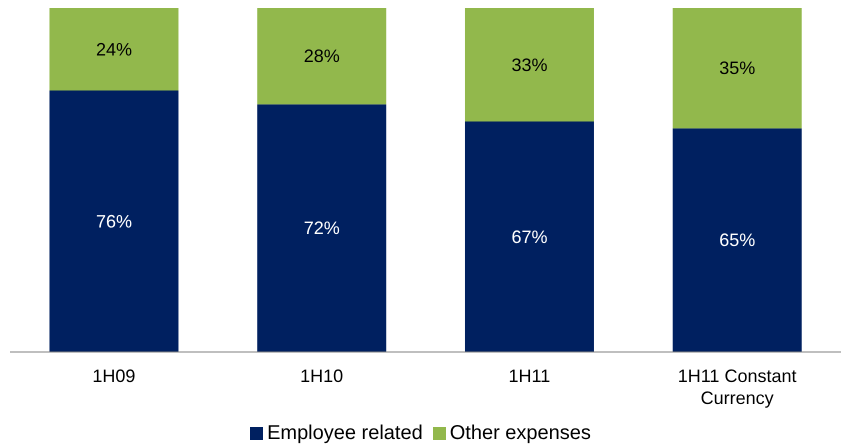 The height and width of the screenshot is (445, 841). What do you see at coordinates (114, 376) in the screenshot?
I see `x-tick-label: 1H09` at bounding box center [114, 376].